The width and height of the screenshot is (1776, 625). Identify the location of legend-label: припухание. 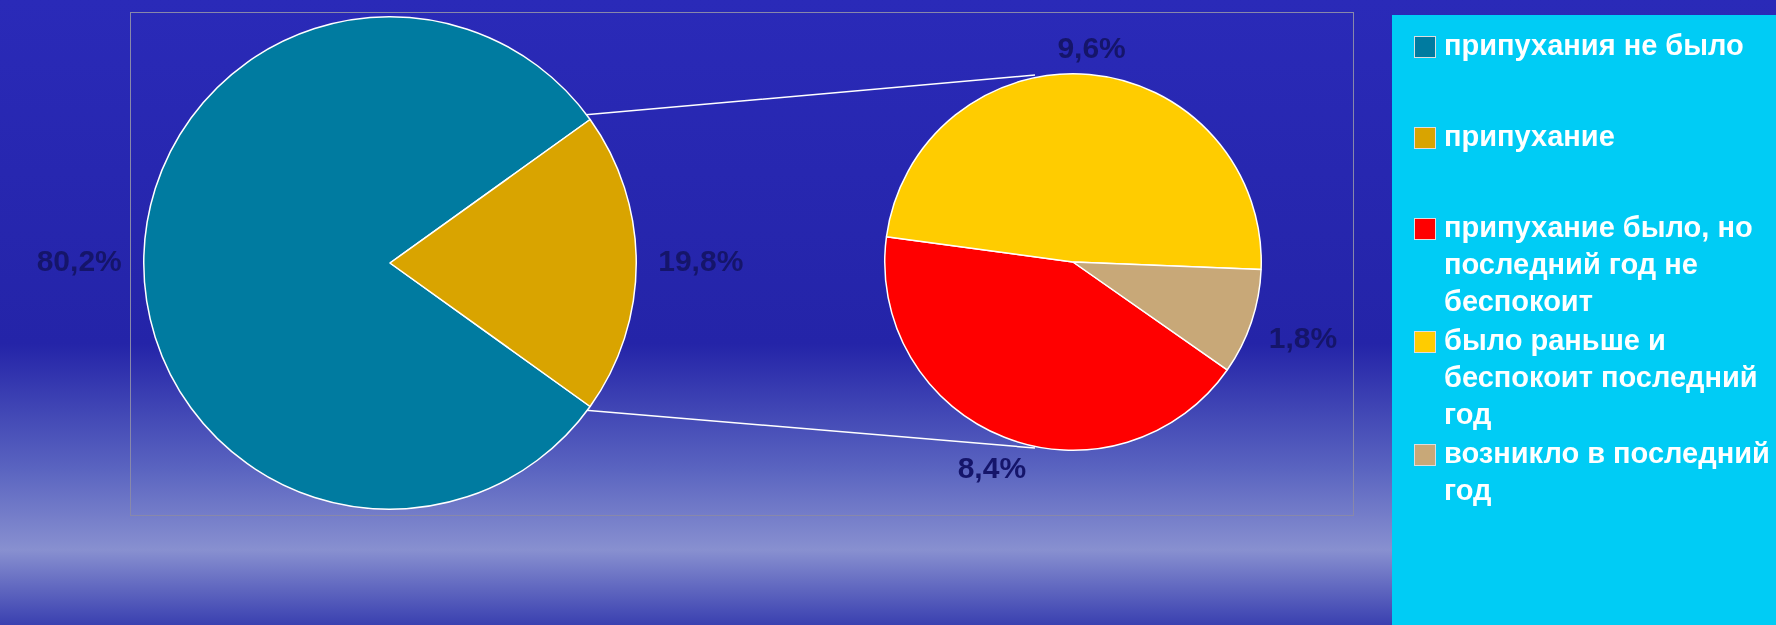
(1529, 136).